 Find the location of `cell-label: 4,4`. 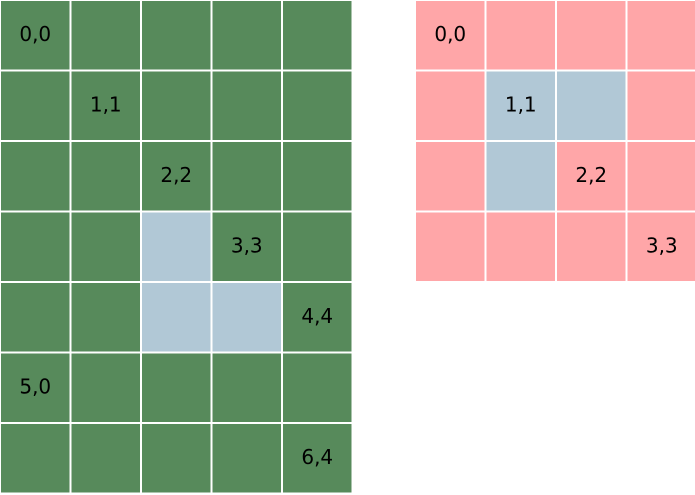

cell-label: 4,4 is located at coordinates (317, 316).